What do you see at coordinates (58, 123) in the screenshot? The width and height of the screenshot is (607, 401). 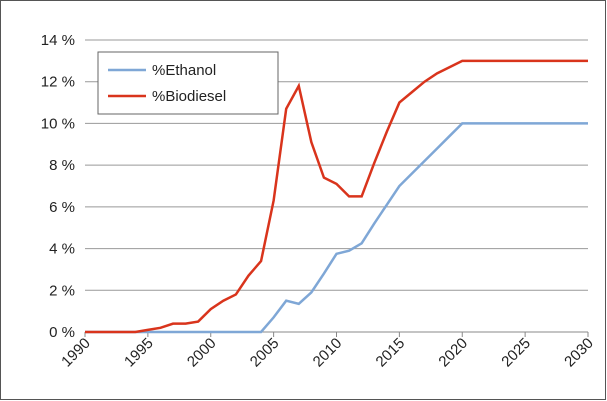 I see `y-tick-label: 10 %` at bounding box center [58, 123].